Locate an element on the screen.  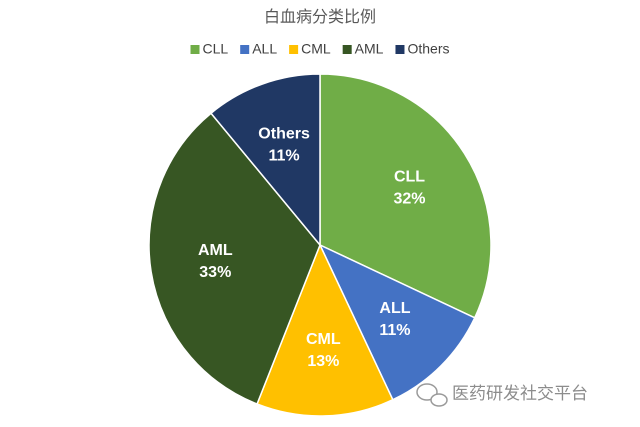
legend: CLL ALL CML AML Others is located at coordinates (319, 49).